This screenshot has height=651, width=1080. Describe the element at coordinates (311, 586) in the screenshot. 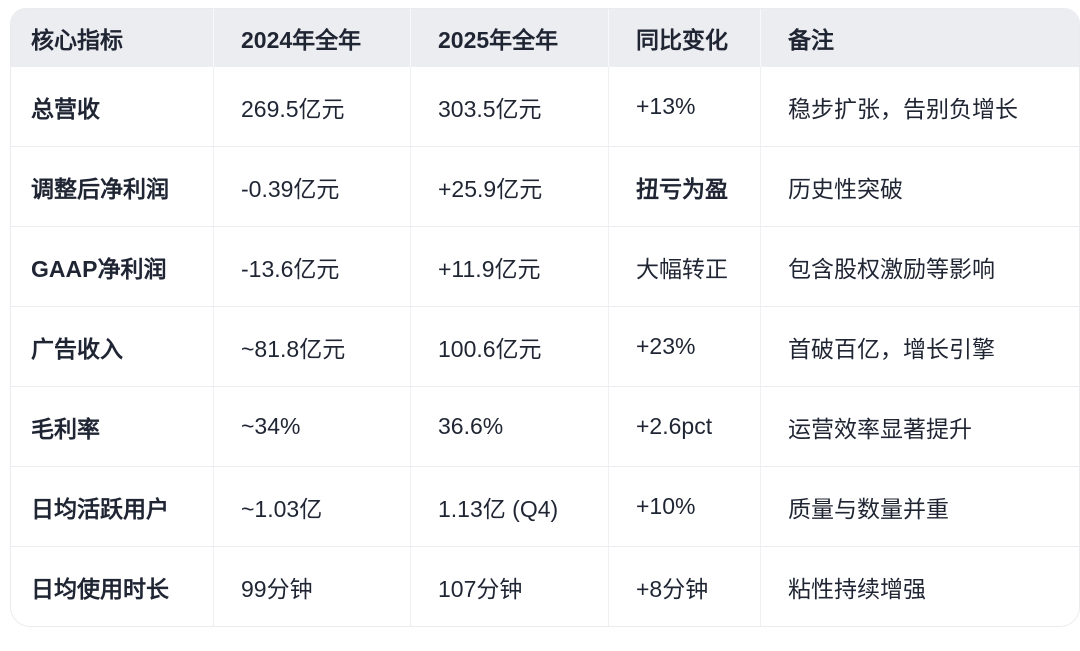

I see `cell-2024-value: 99分钟` at that location.